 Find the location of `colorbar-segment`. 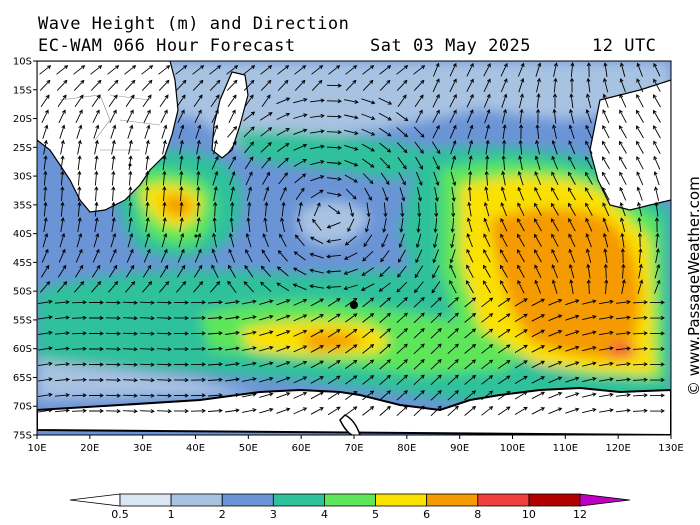

colorbar-segment is located at coordinates (145, 500).